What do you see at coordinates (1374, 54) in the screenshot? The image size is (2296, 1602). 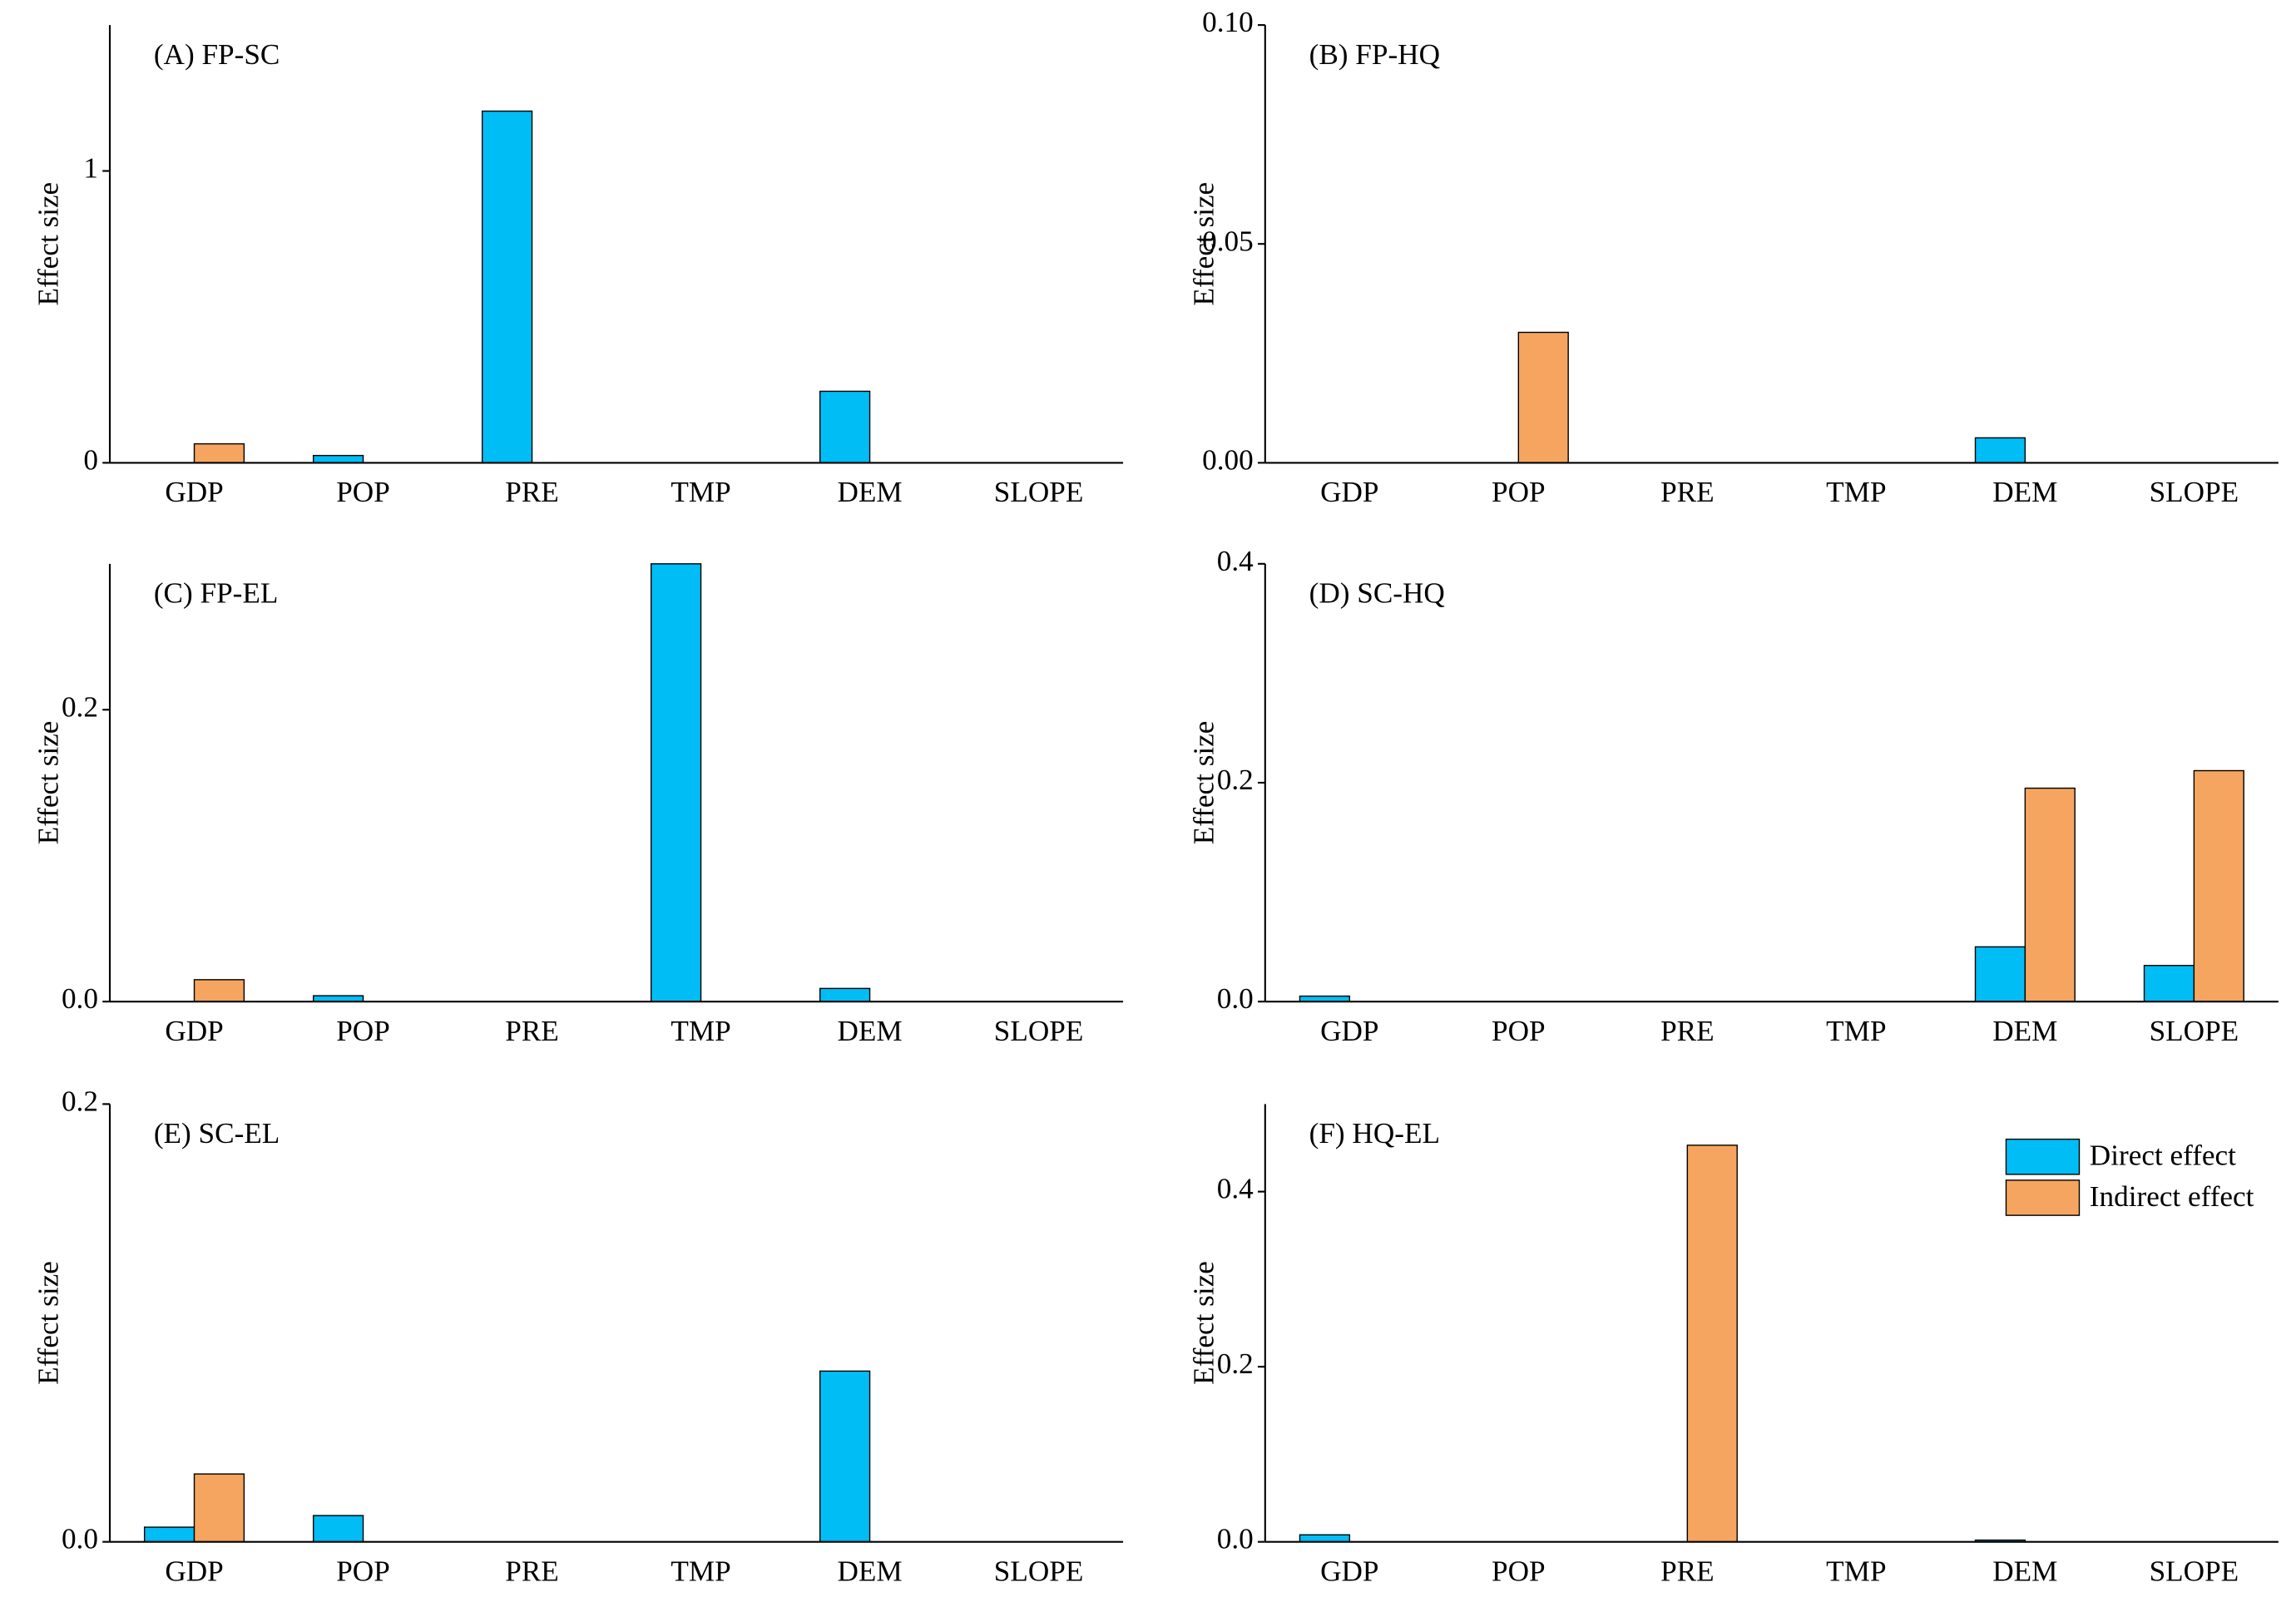 I see `chart-title: (B) FP-HQ` at bounding box center [1374, 54].